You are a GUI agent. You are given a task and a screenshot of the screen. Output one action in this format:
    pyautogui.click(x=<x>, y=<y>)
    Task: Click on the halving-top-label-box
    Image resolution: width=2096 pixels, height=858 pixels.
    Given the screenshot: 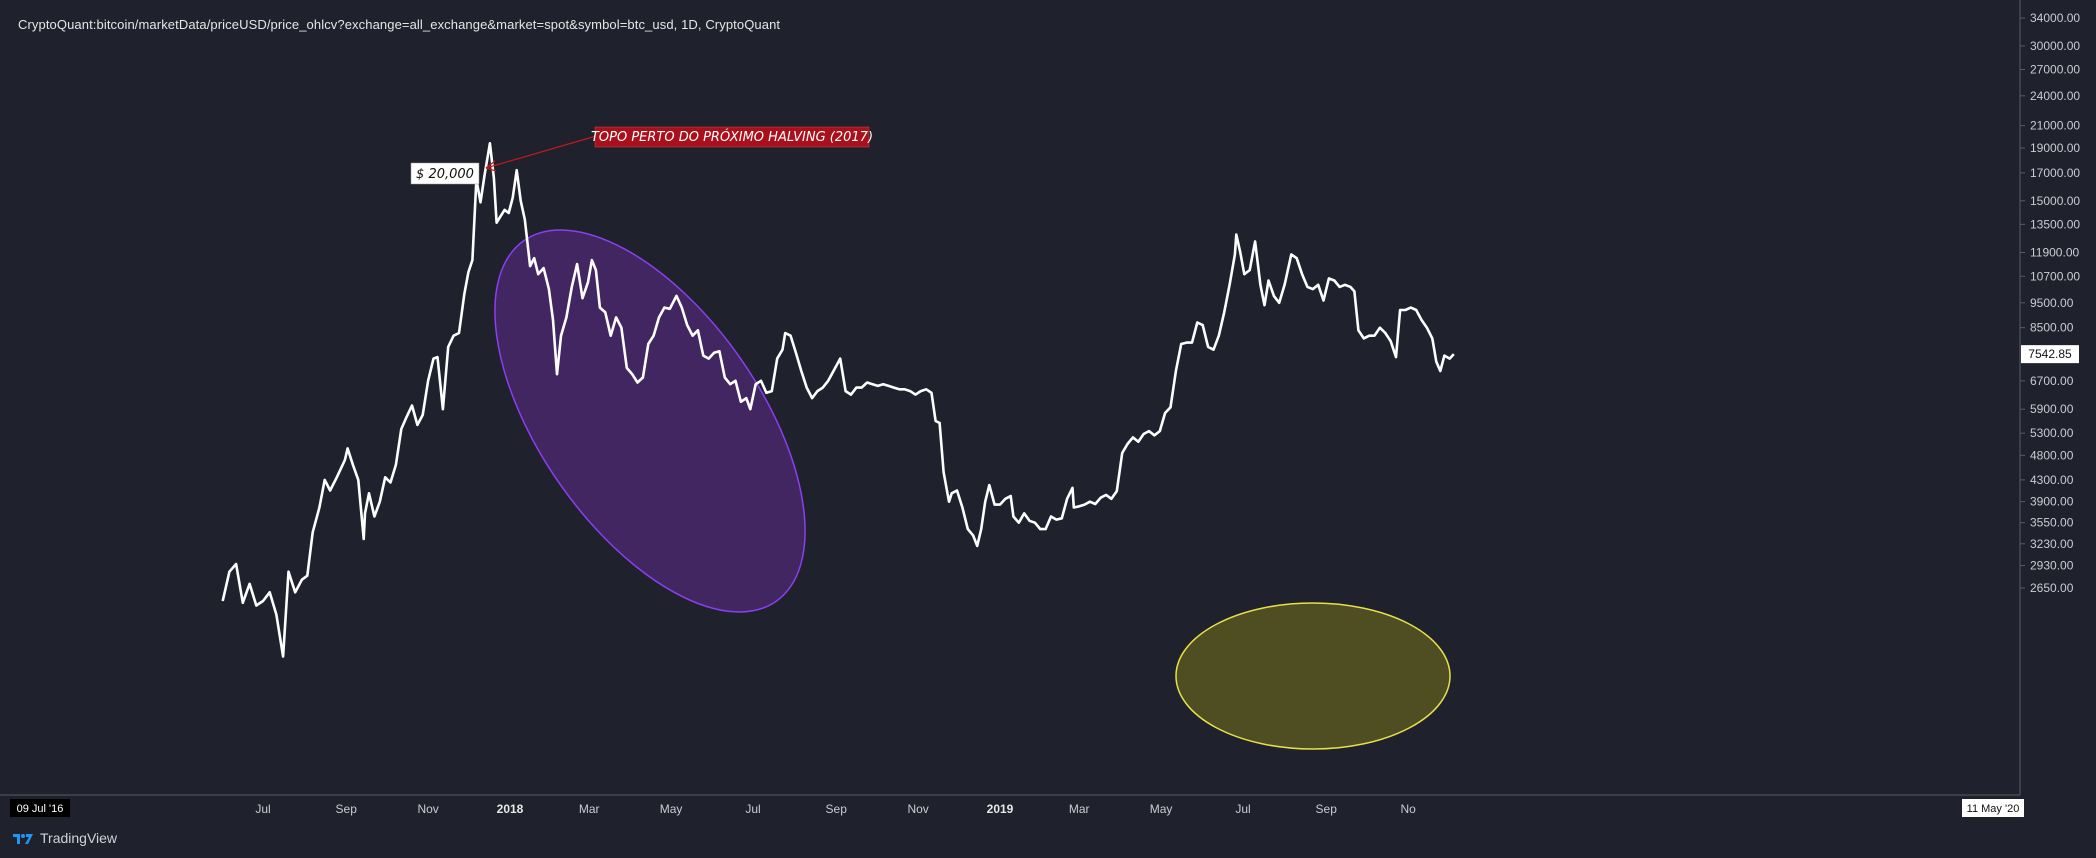 What is the action you would take?
    pyautogui.click(x=732, y=137)
    